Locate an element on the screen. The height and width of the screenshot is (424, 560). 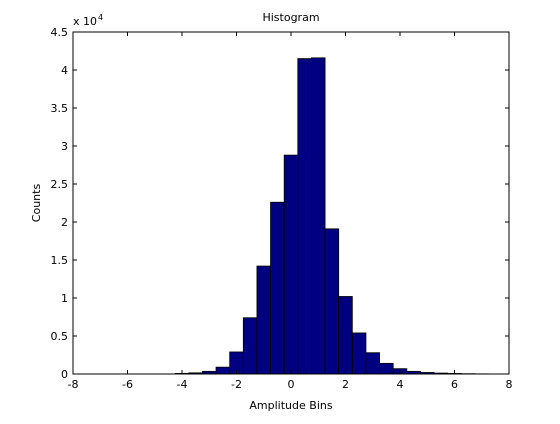
x-tick-label: -4 is located at coordinates (182, 384).